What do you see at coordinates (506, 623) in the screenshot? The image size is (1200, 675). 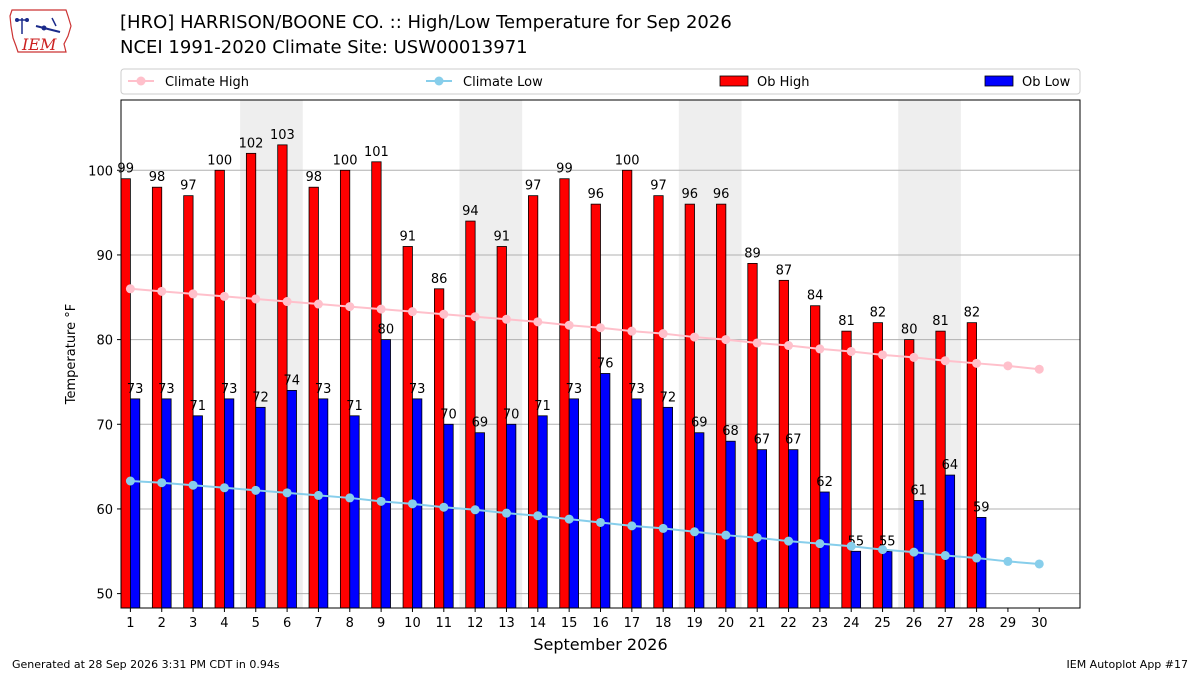 I see `x-tick-label: 13` at bounding box center [506, 623].